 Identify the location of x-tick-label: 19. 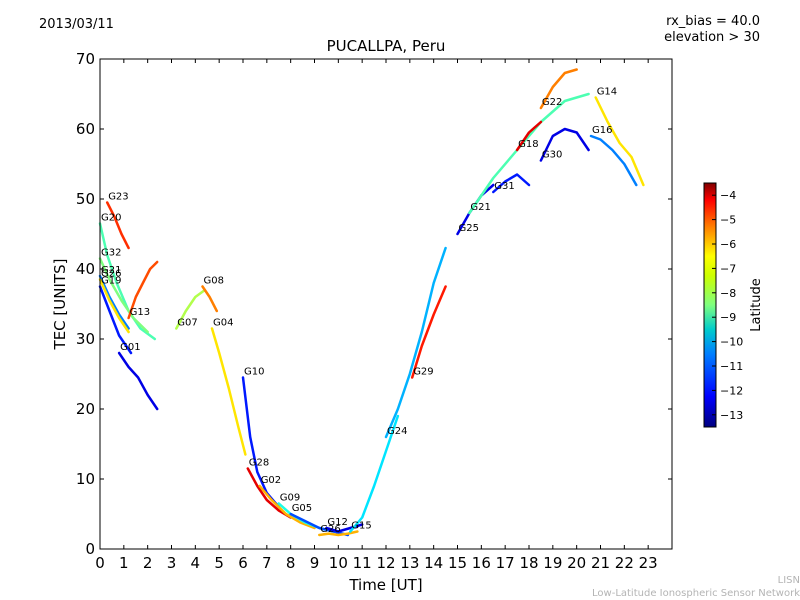
(552, 563).